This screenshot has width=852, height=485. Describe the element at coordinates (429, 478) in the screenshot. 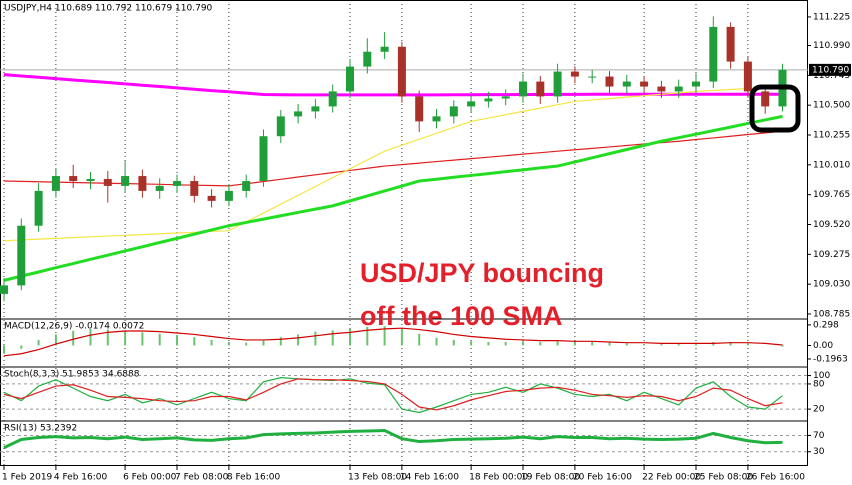

I see `x-tick-label: 14 Feb 16:00` at that location.